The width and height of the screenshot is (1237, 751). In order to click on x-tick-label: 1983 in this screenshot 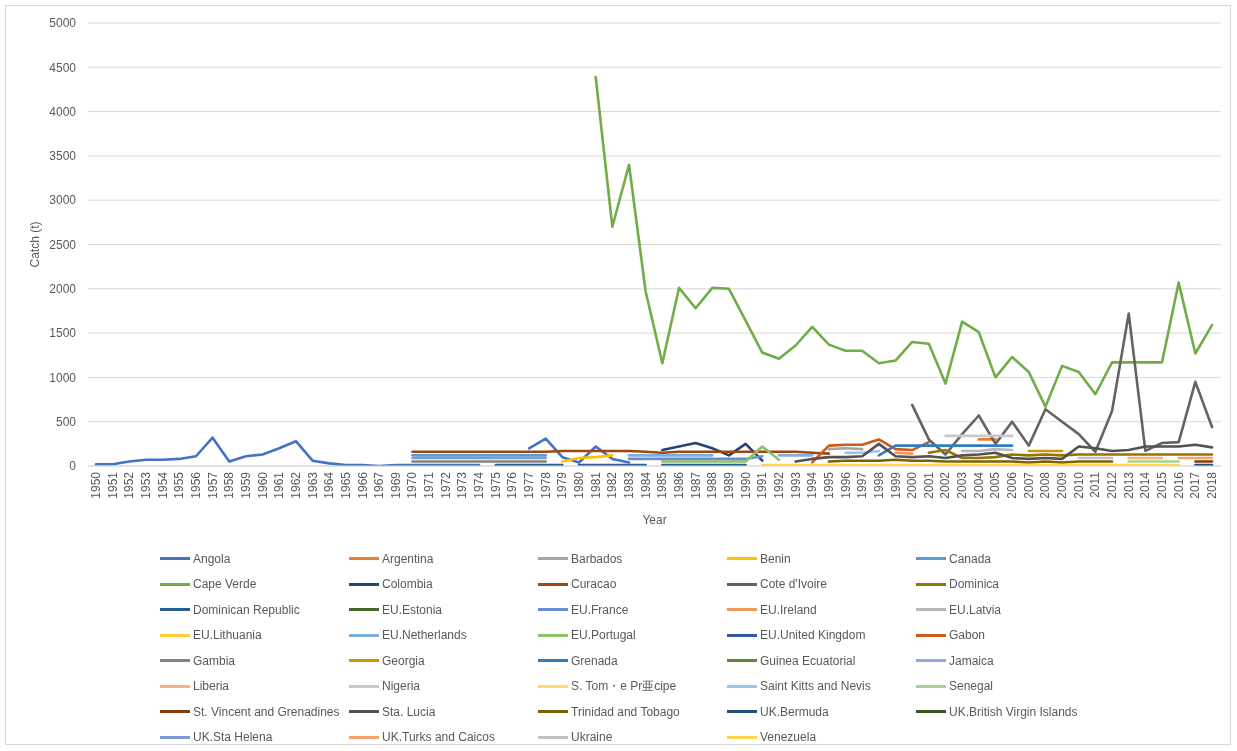, I will do `click(629, 485)`.